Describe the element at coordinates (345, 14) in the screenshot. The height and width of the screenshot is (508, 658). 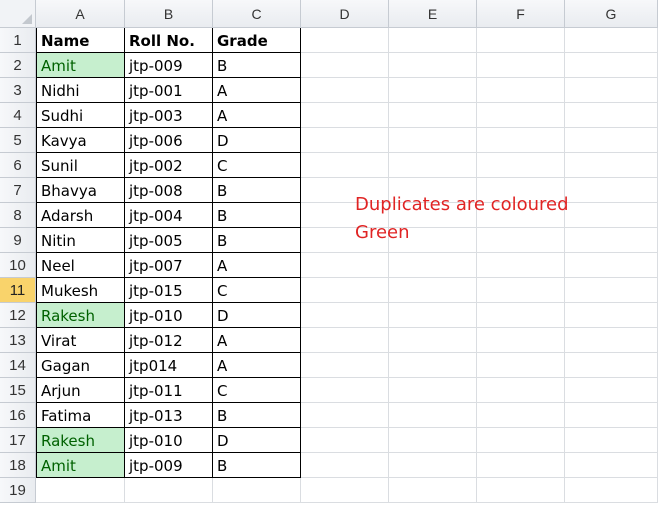
I see `column-header-d: D` at that location.